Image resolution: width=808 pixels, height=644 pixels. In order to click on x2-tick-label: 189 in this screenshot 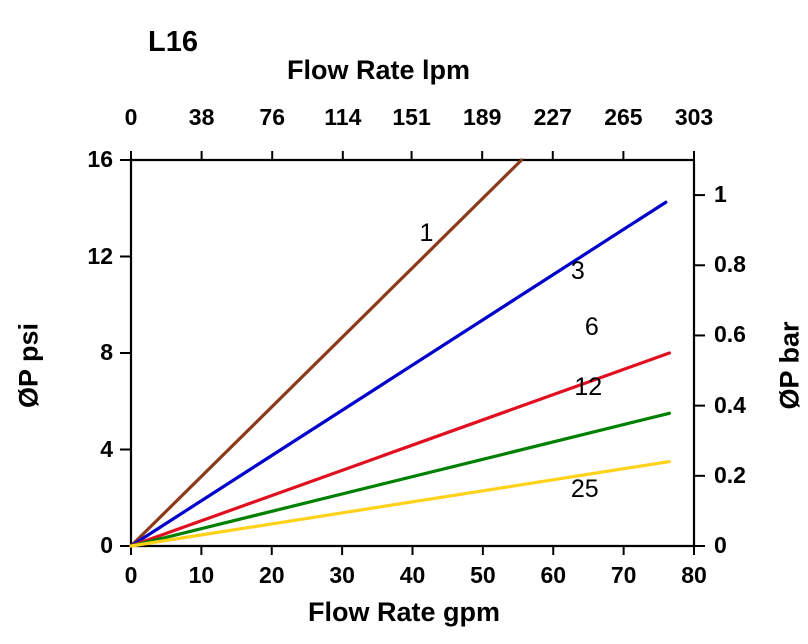, I will do `click(482, 117)`.